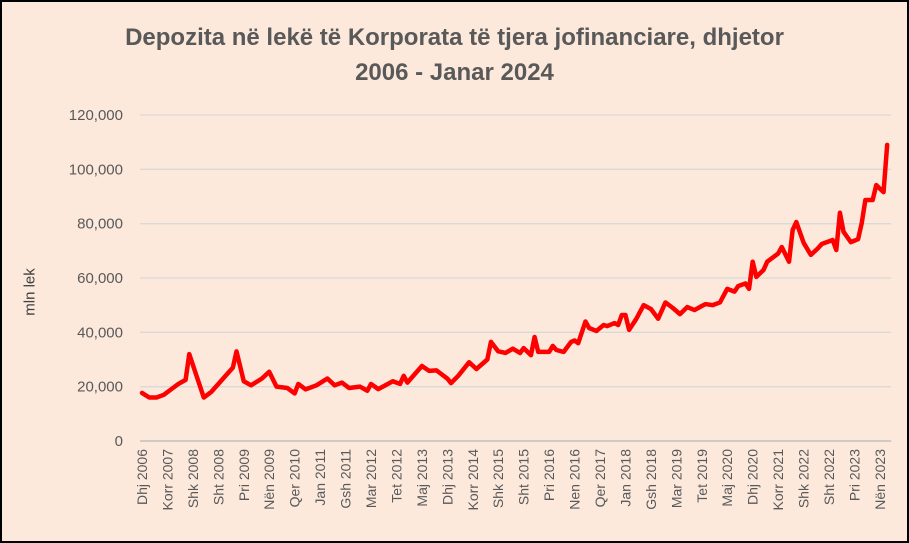 Image resolution: width=909 pixels, height=543 pixels. Describe the element at coordinates (753, 477) in the screenshot. I see `x-tick-label: Dhj 2020` at that location.